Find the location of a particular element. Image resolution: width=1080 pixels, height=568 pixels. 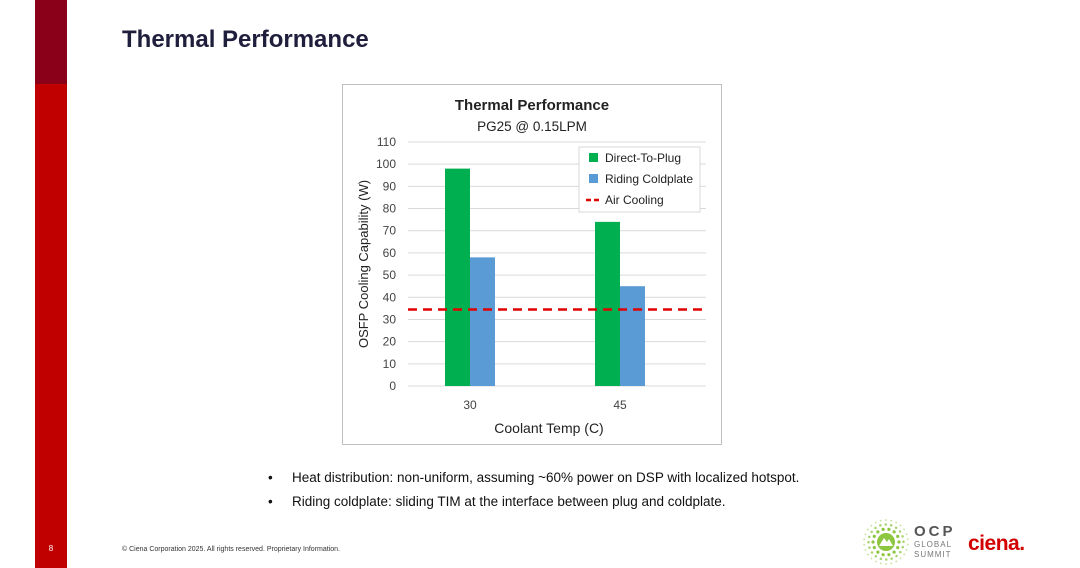

y-tick-label: 60 is located at coordinates (390, 253).